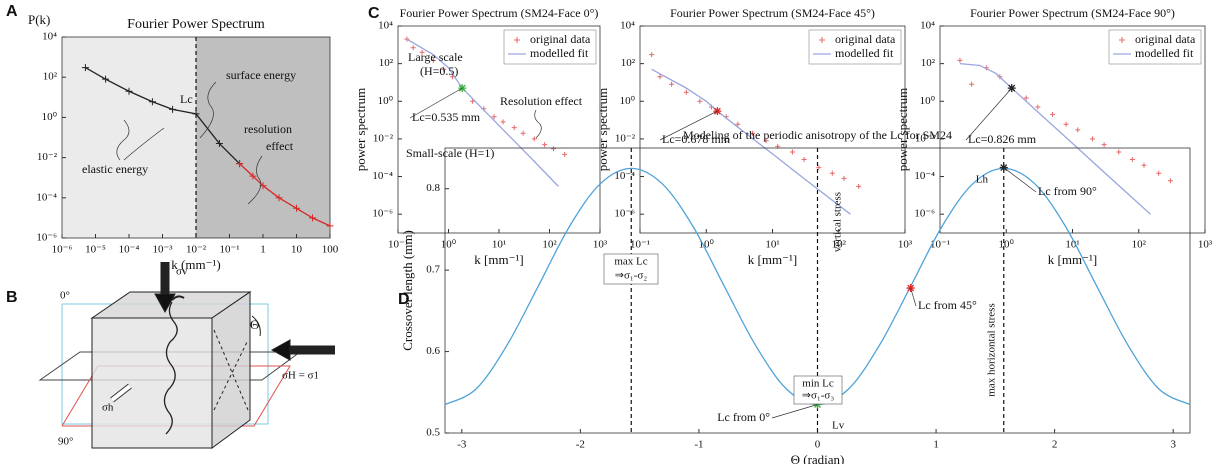 The height and width of the screenshot is (464, 1222). What do you see at coordinates (196, 250) in the screenshot?
I see `x-tick-label: 10⁻²` at bounding box center [196, 250].